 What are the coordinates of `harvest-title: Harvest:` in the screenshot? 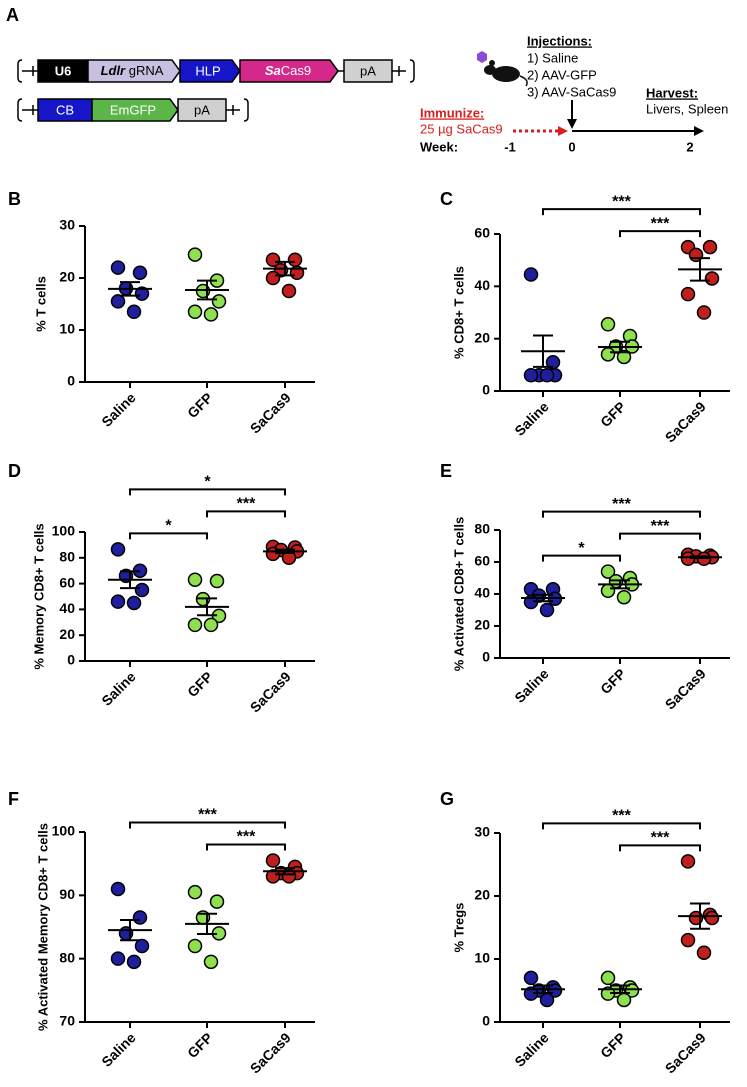 It's located at (672, 92).